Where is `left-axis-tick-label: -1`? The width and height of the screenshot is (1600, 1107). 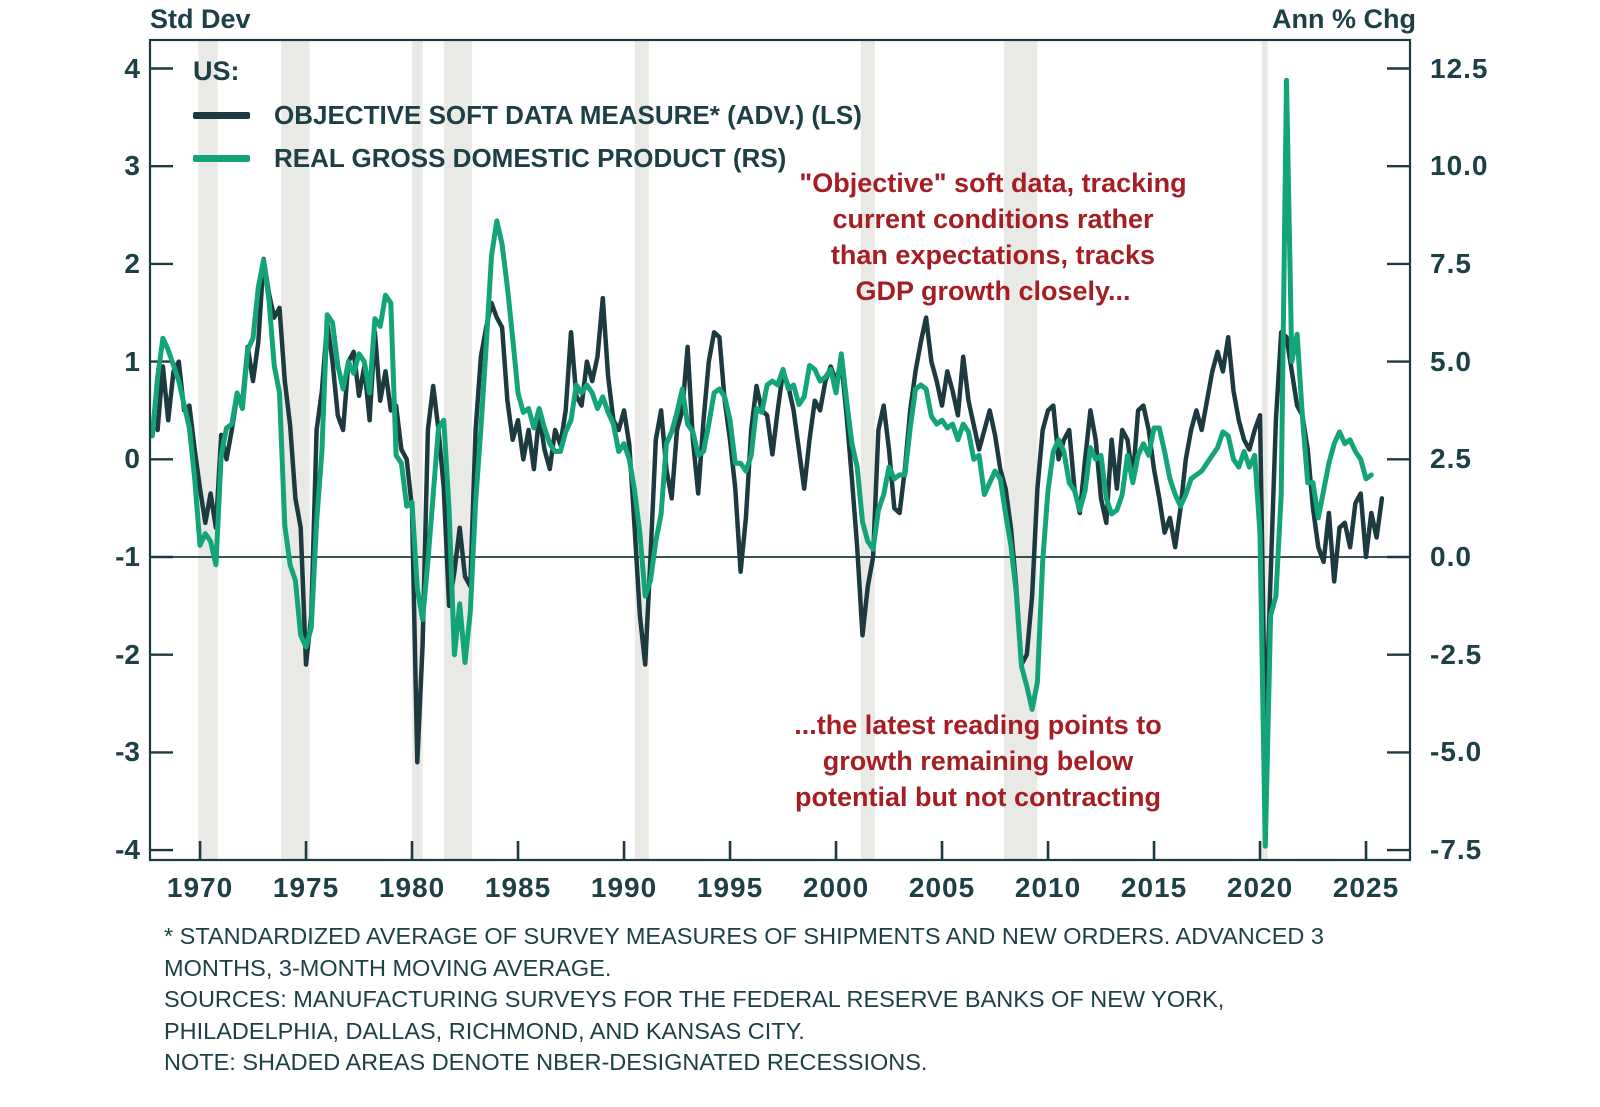 left-axis-tick-label: -1 is located at coordinates (127, 556).